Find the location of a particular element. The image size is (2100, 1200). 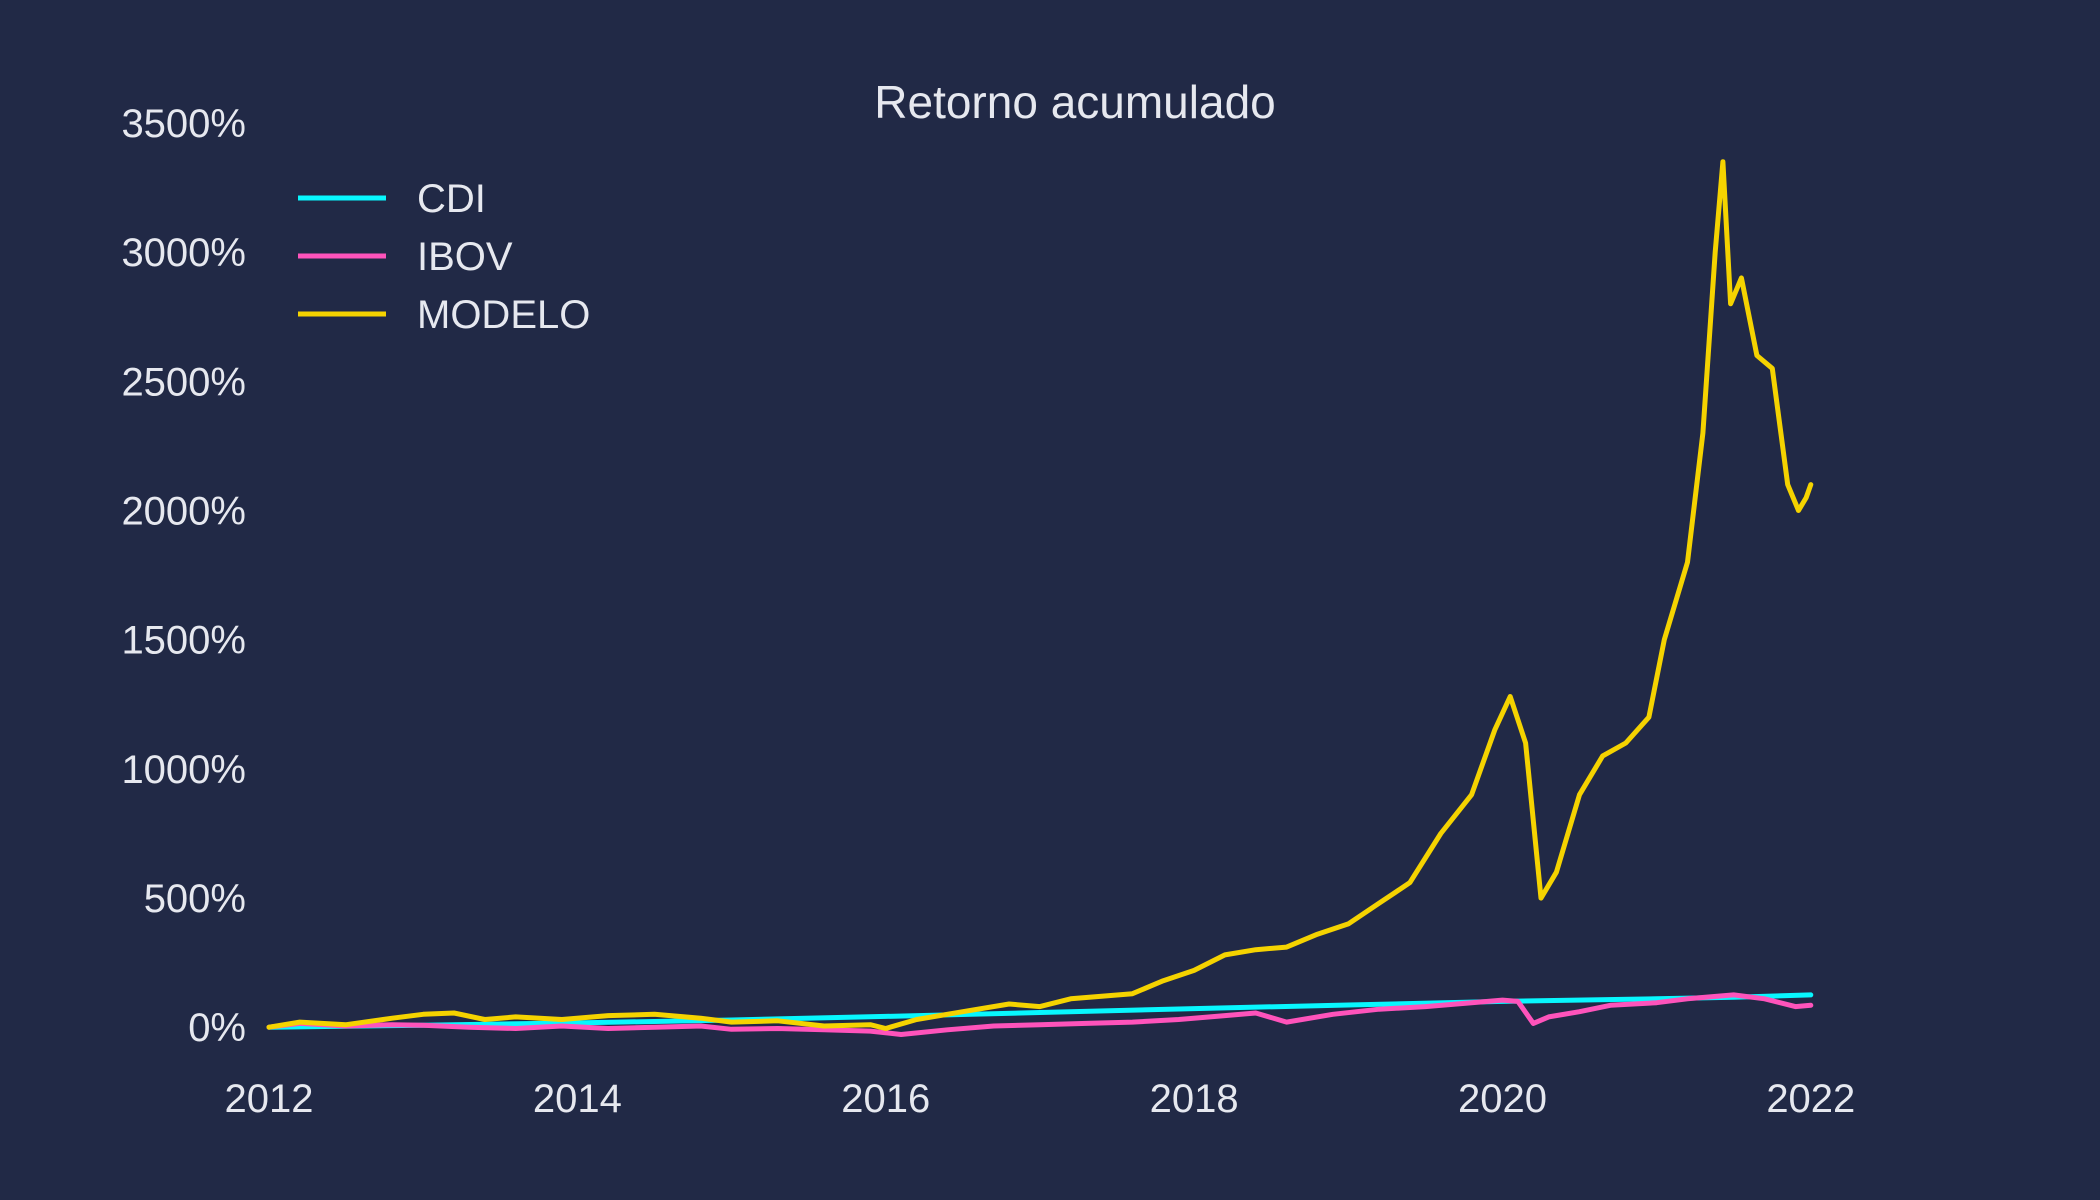

legend: CDI IBOV MODELO is located at coordinates (444, 257).